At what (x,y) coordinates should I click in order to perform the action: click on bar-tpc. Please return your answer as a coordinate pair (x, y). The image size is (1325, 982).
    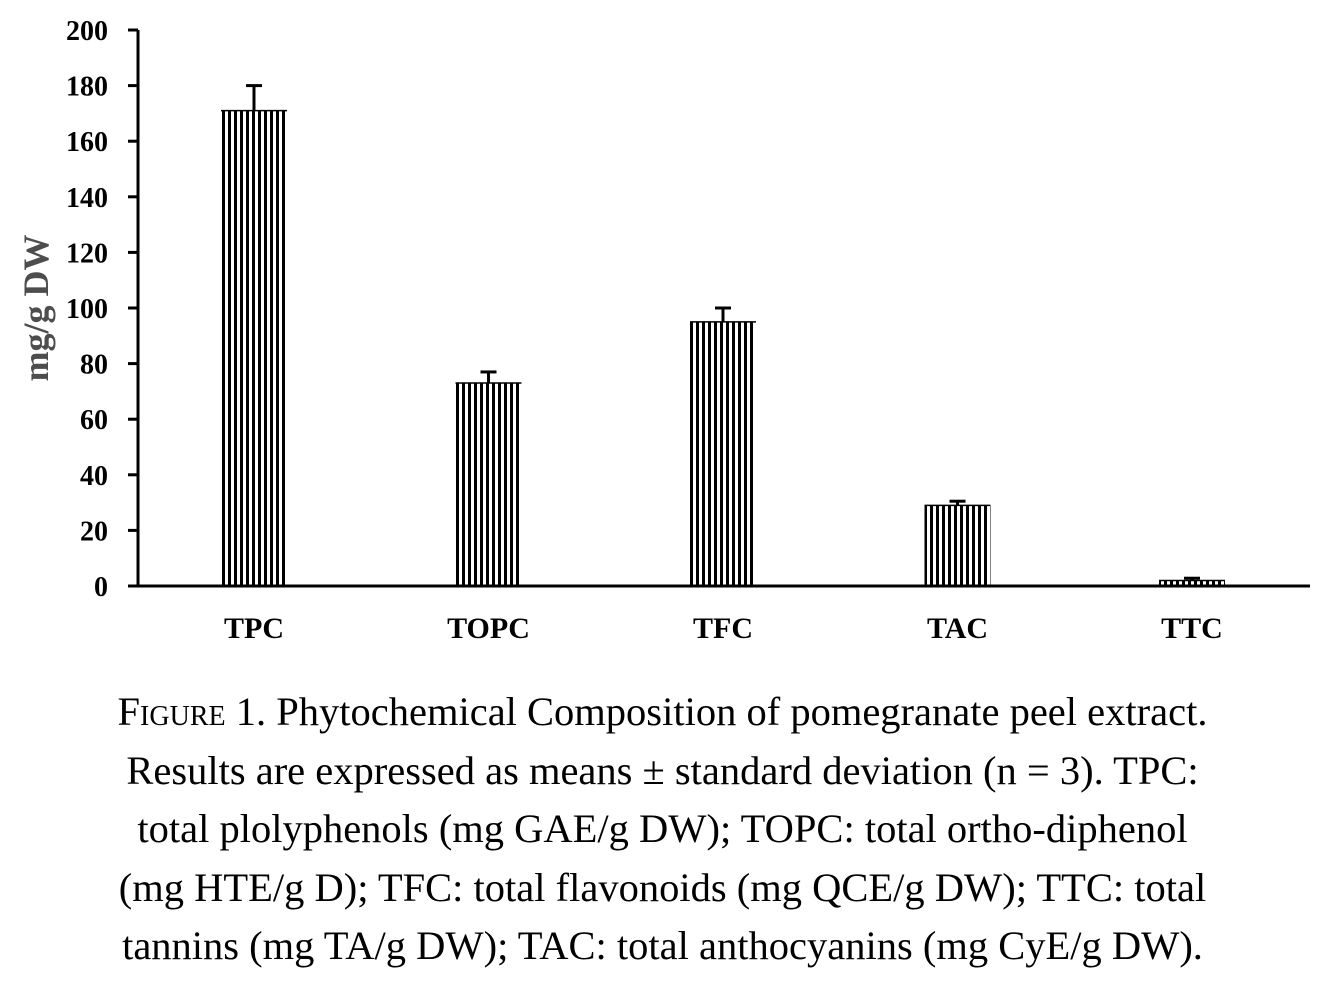
    Looking at the image, I should click on (254, 348).